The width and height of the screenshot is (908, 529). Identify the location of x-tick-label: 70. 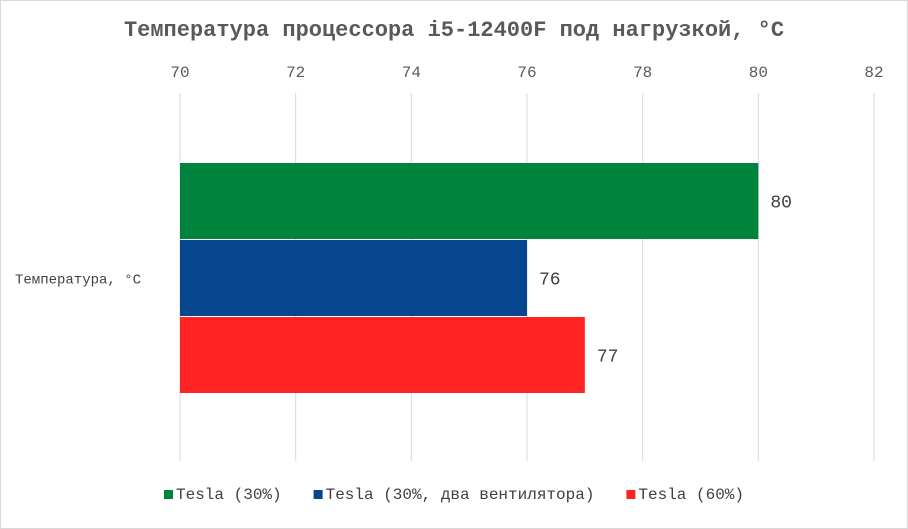
(179, 73).